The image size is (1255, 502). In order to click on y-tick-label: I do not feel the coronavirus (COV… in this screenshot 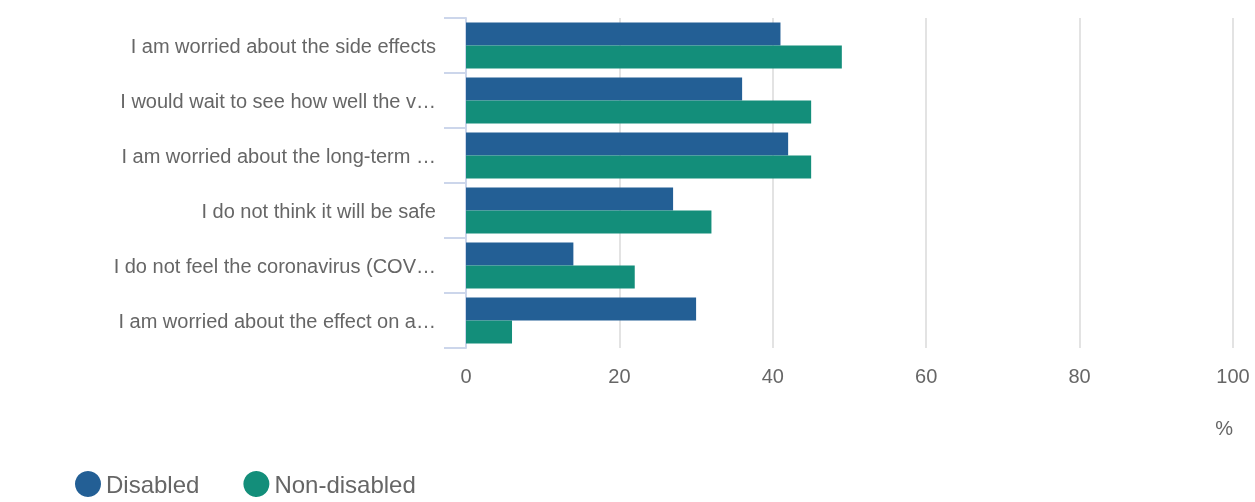, I will do `click(274, 265)`.